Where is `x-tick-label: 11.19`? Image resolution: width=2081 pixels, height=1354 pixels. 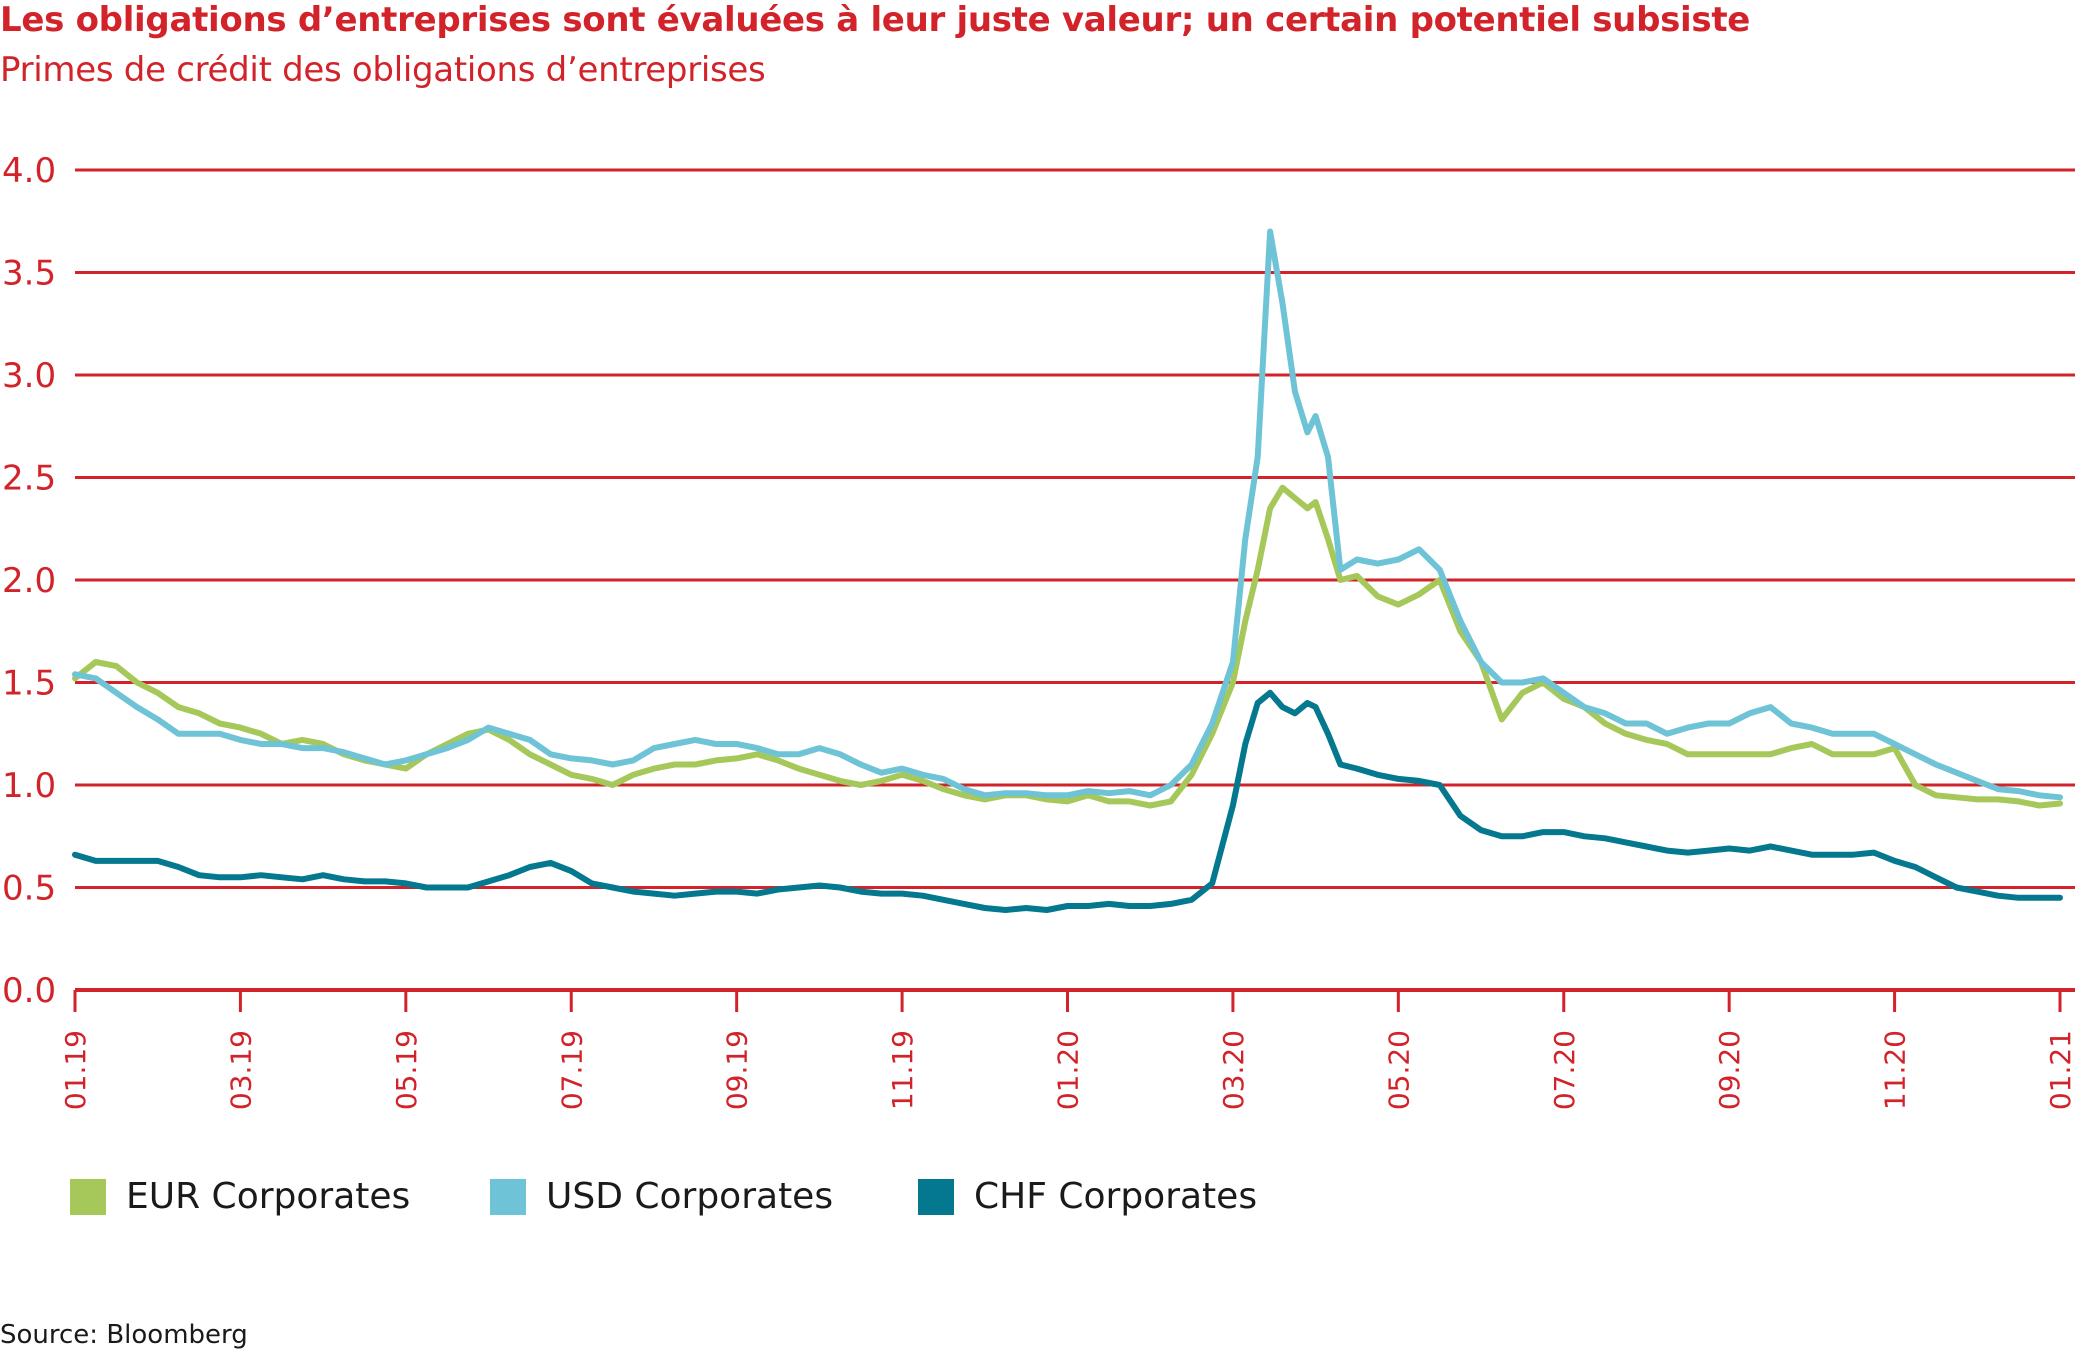
x-tick-label: 11.19 is located at coordinates (902, 1070).